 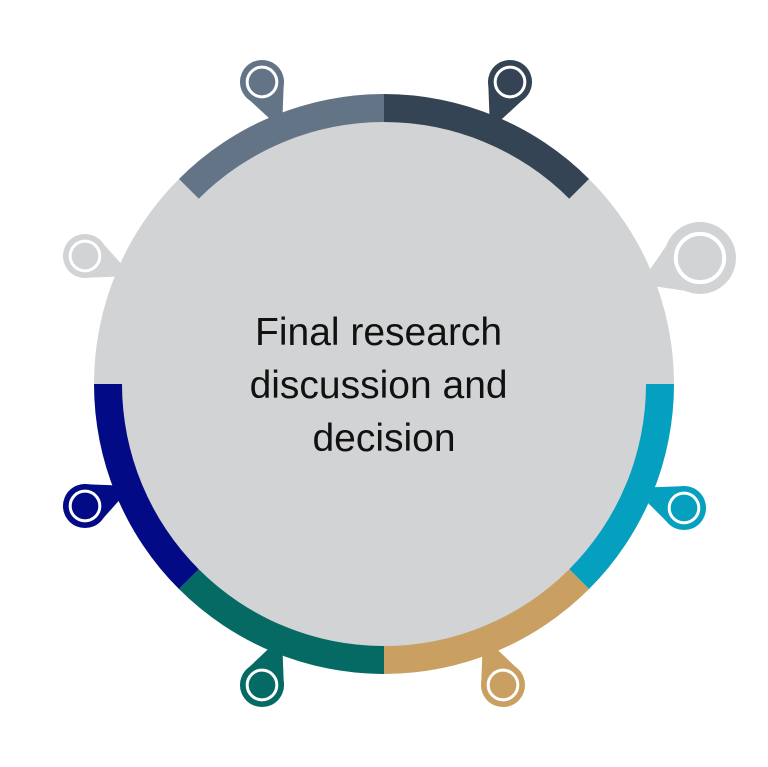 What do you see at coordinates (383, 438) in the screenshot?
I see `center-title-line-3: decision` at bounding box center [383, 438].